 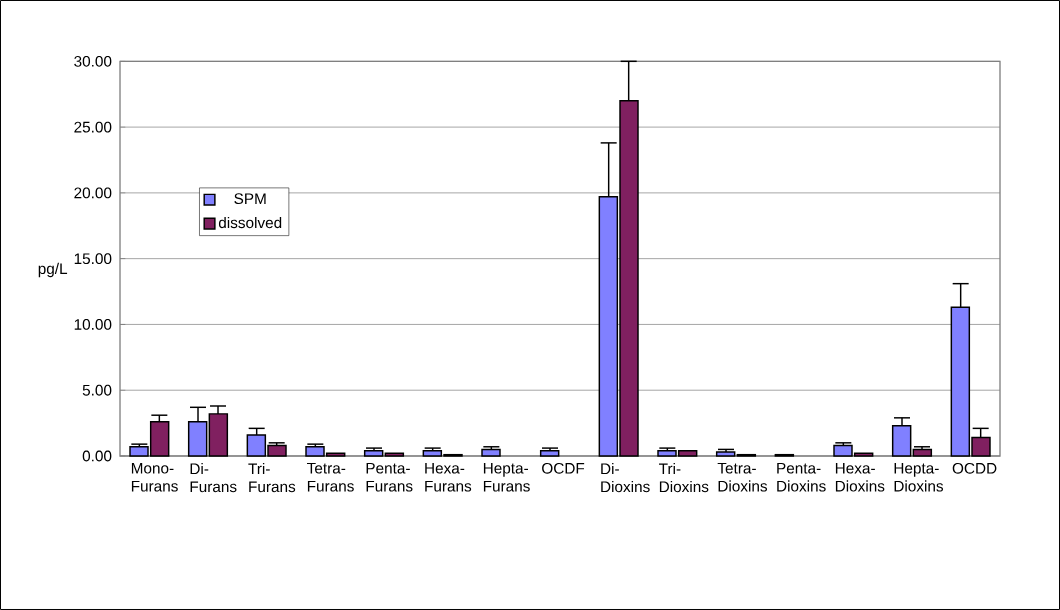 I want to click on x-tick-label: OCDD, so click(x=974, y=468).